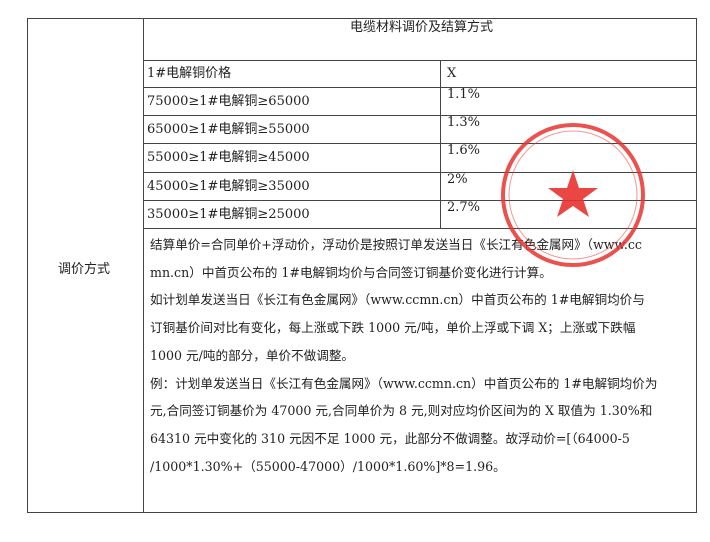 This screenshot has width=710, height=542. I want to click on border-top, so click(362, 18).